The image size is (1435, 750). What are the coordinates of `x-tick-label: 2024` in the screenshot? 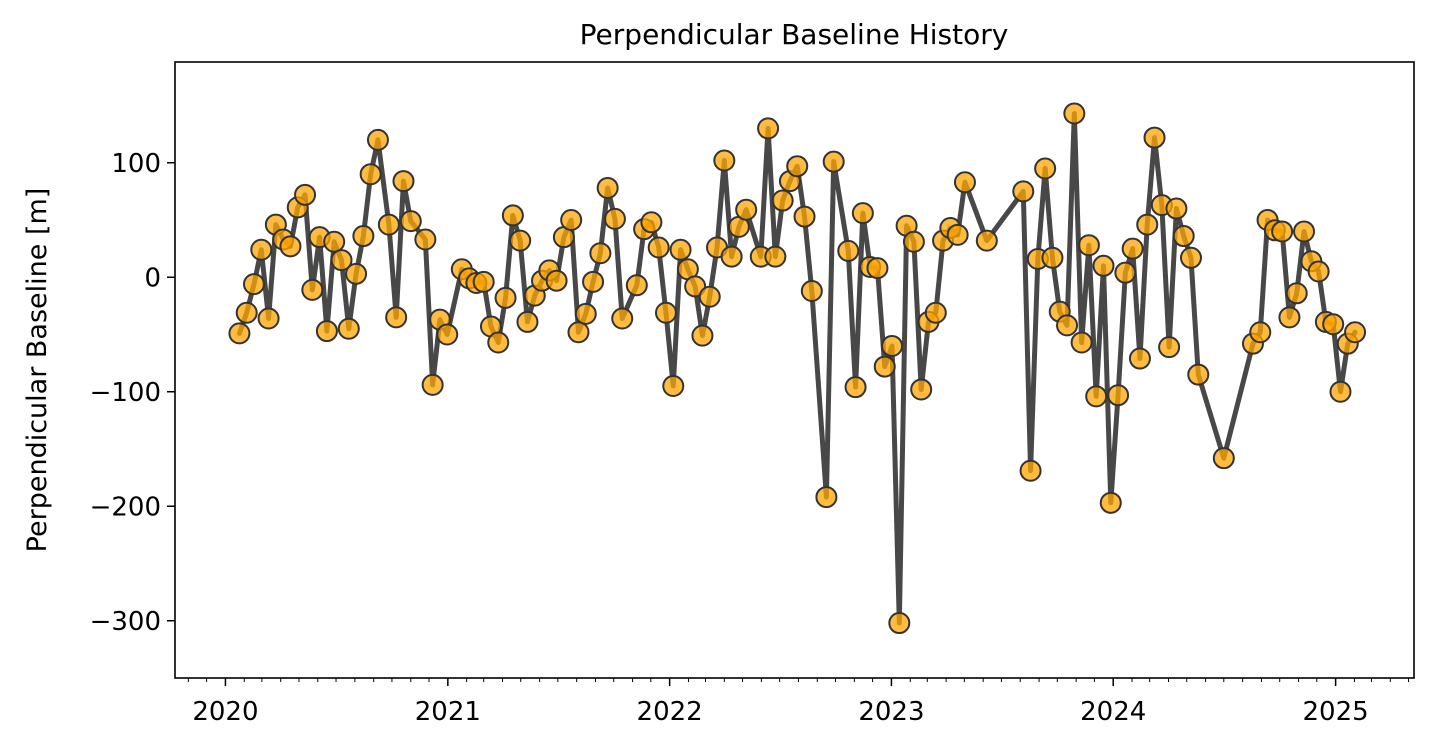 It's located at (1113, 712).